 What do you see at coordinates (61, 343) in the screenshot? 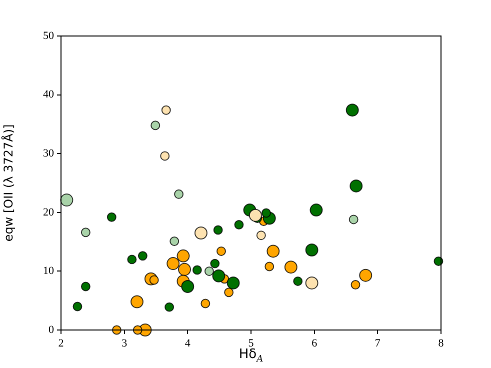
I see `x-tick-label: 2` at bounding box center [61, 343].